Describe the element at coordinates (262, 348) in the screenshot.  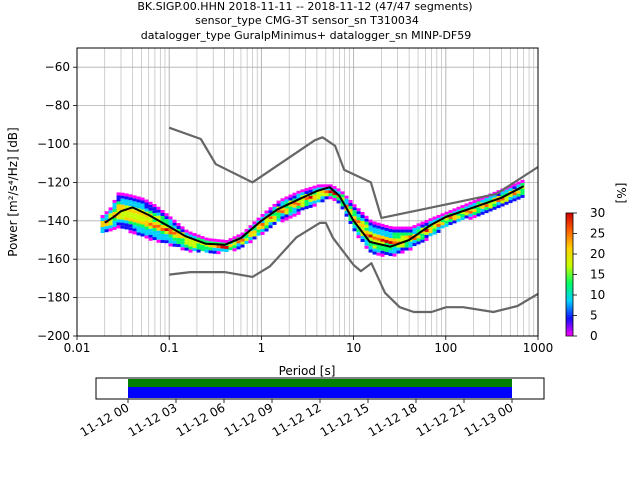
I see `x-tick-label: 1` at that location.